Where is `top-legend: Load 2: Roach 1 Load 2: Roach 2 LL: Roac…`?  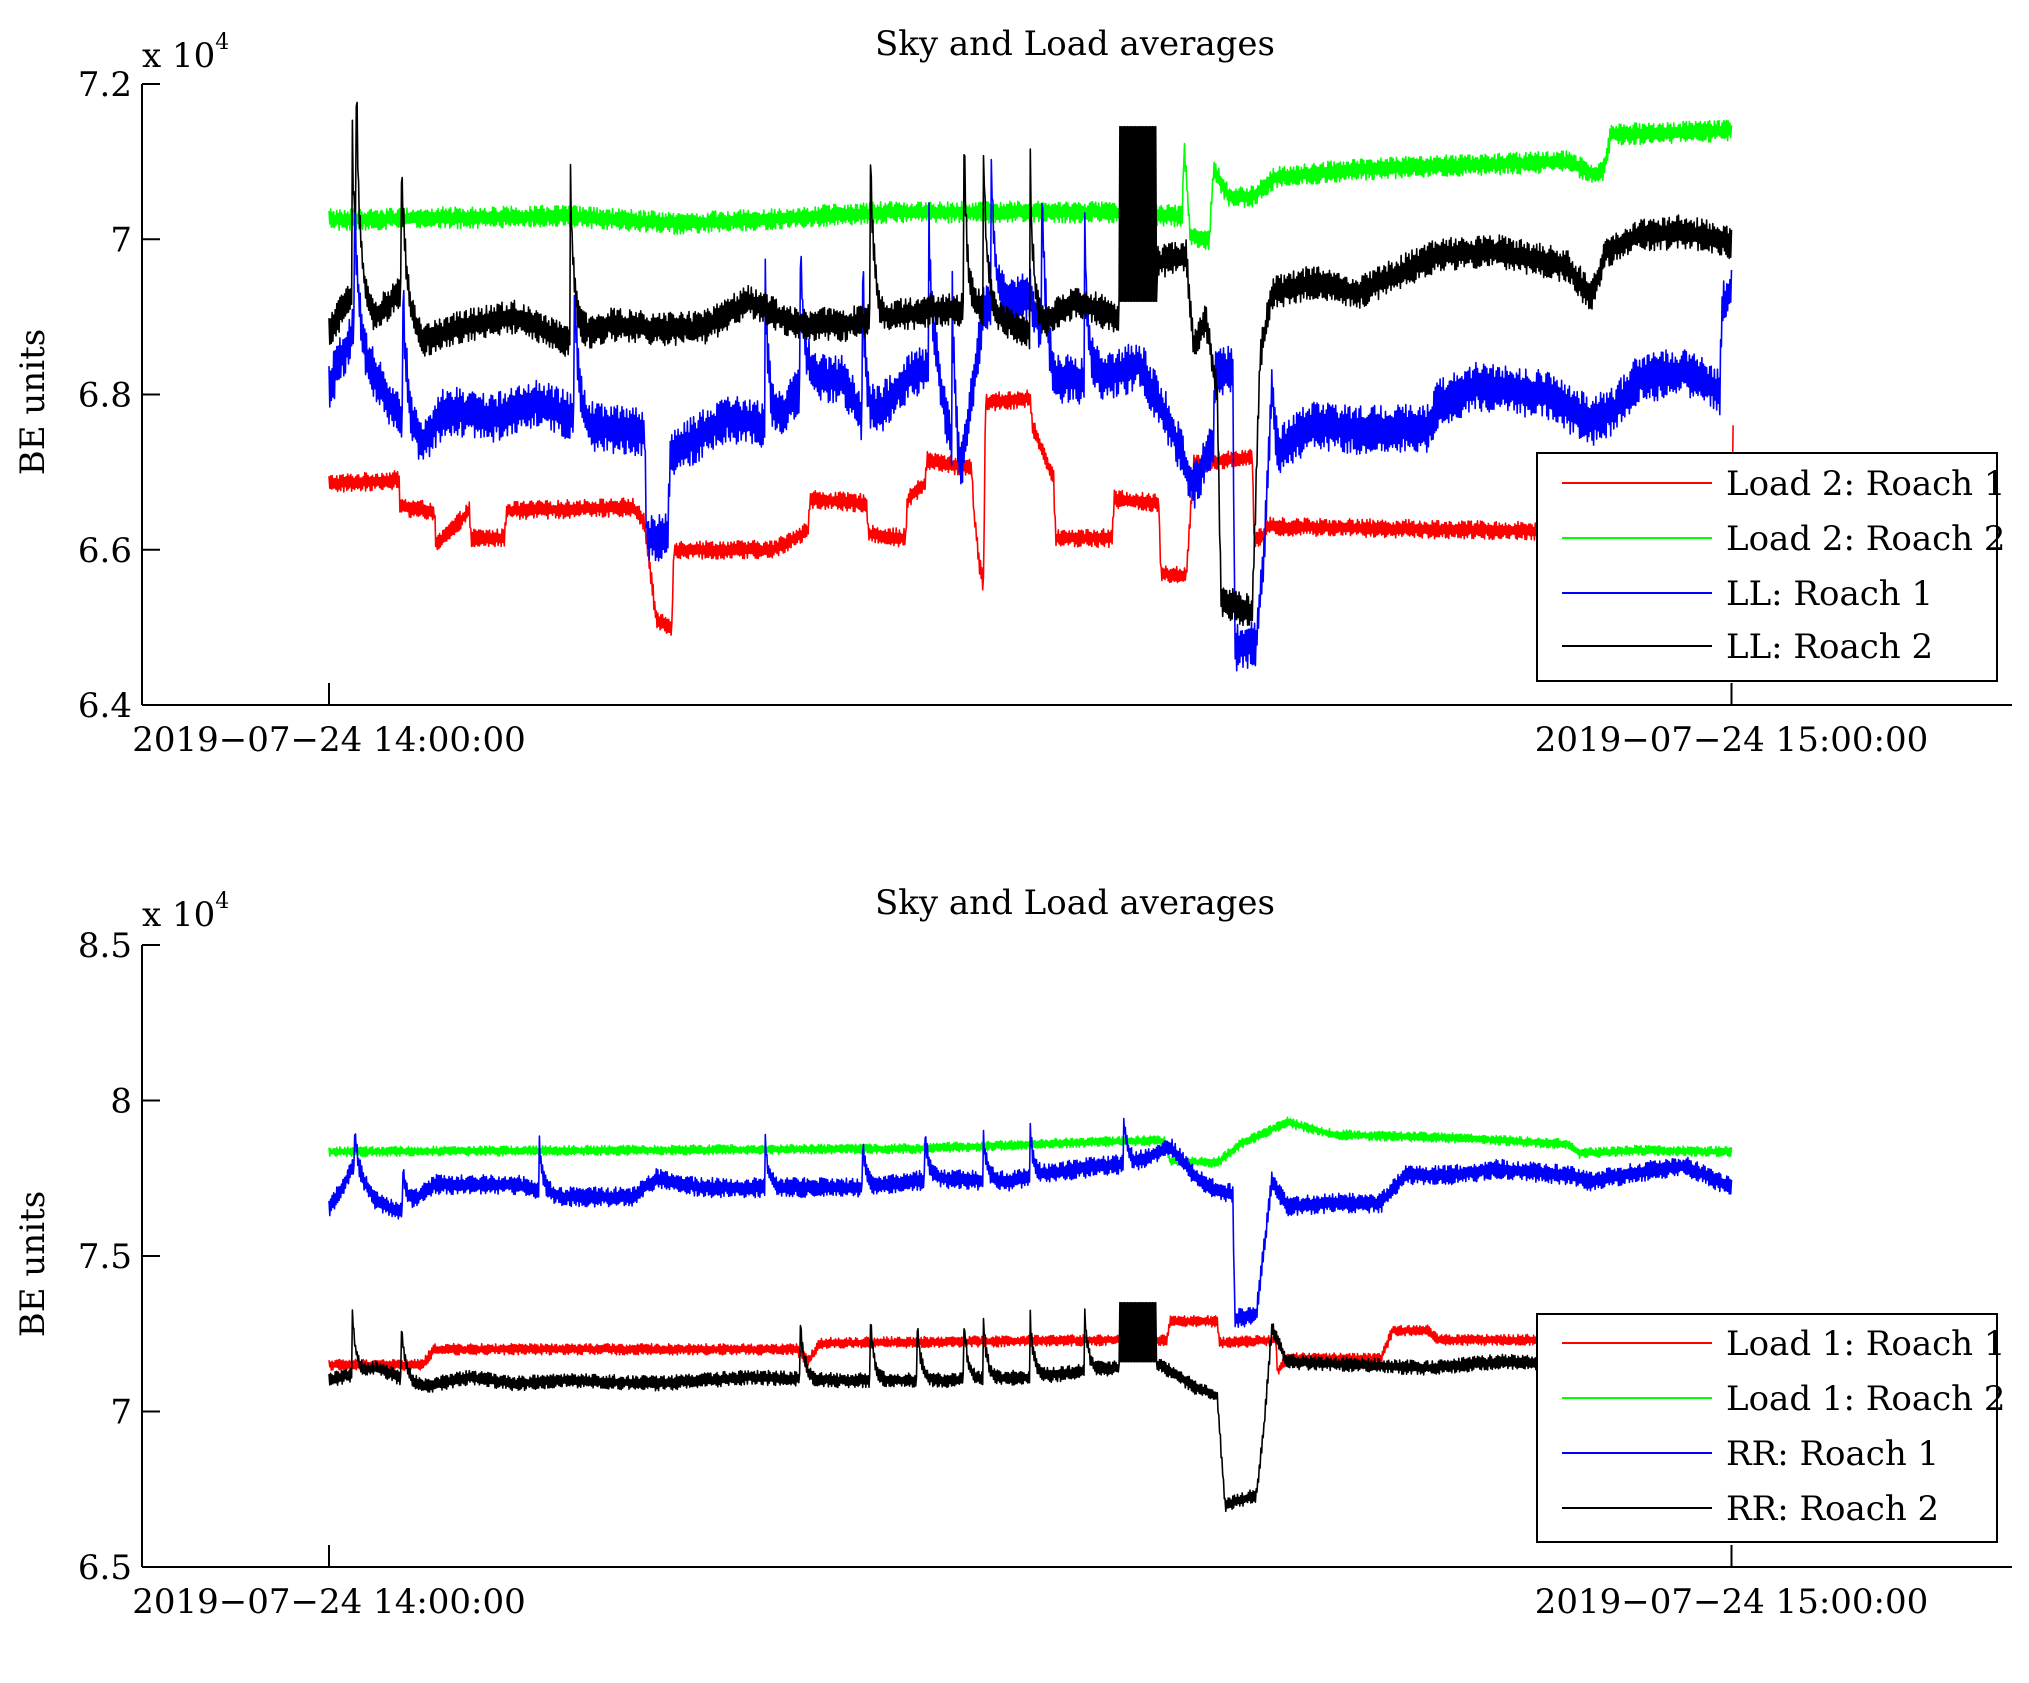 top-legend: Load 2: Roach 1 Load 2: Roach 2 LL: Roac… is located at coordinates (1771, 567).